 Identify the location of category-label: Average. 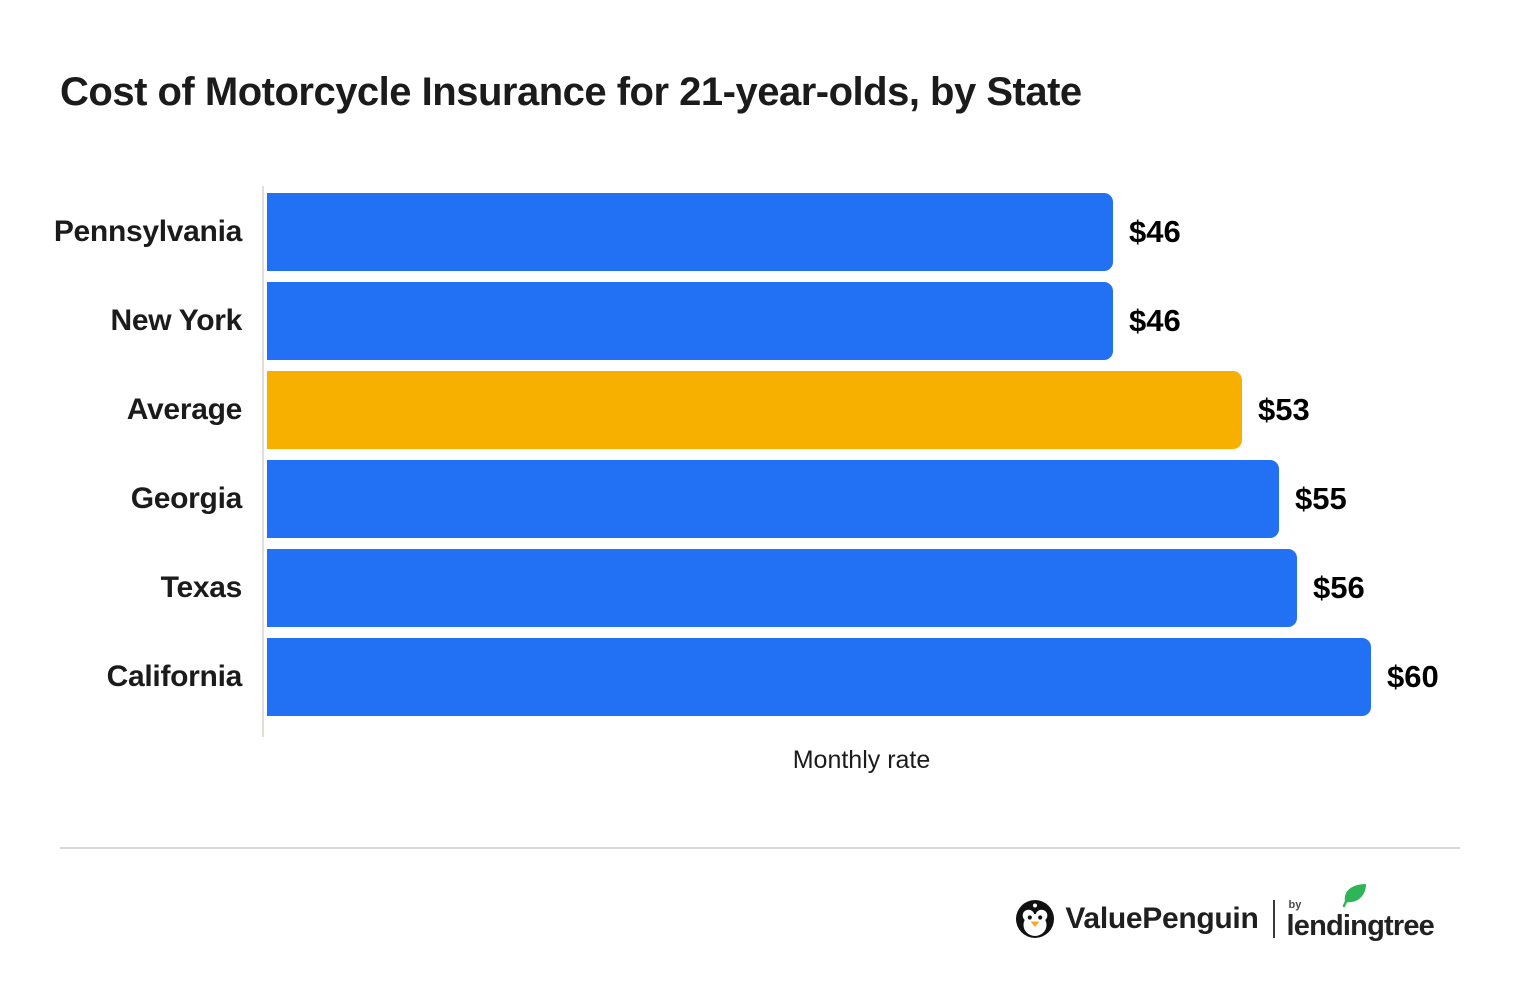
(184, 409).